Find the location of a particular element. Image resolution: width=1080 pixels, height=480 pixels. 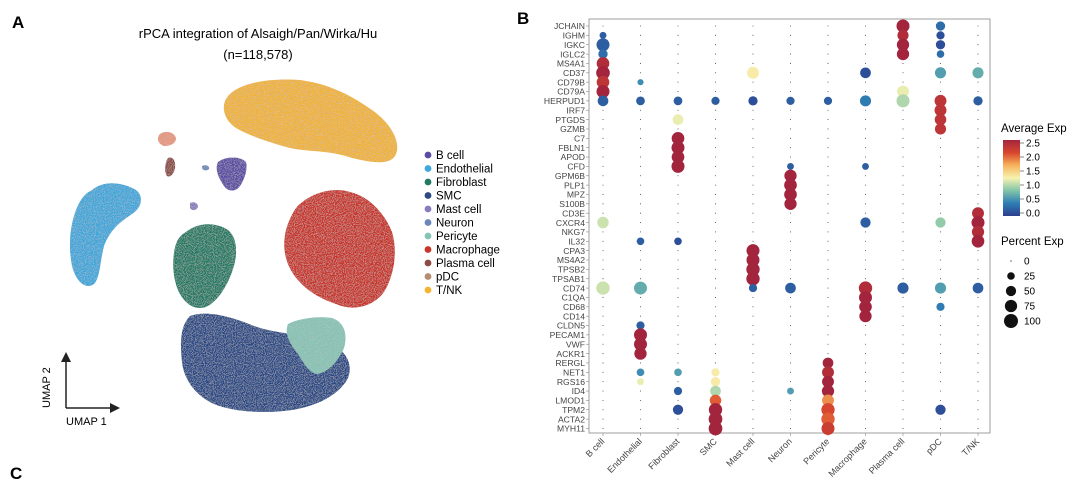

percent-exp-title: Percent Exp is located at coordinates (1032, 242).